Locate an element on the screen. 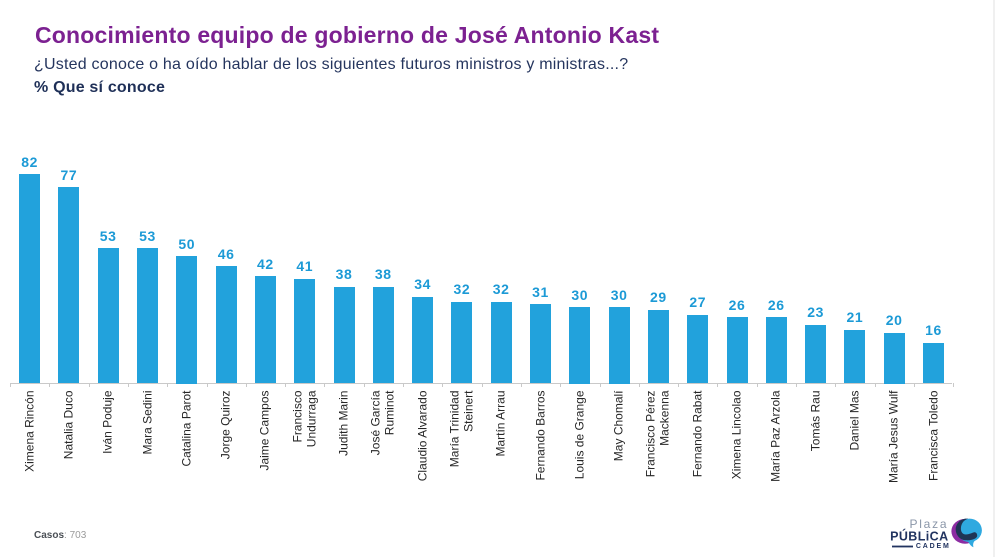  svg-text: Plaza is located at coordinates (929, 524).